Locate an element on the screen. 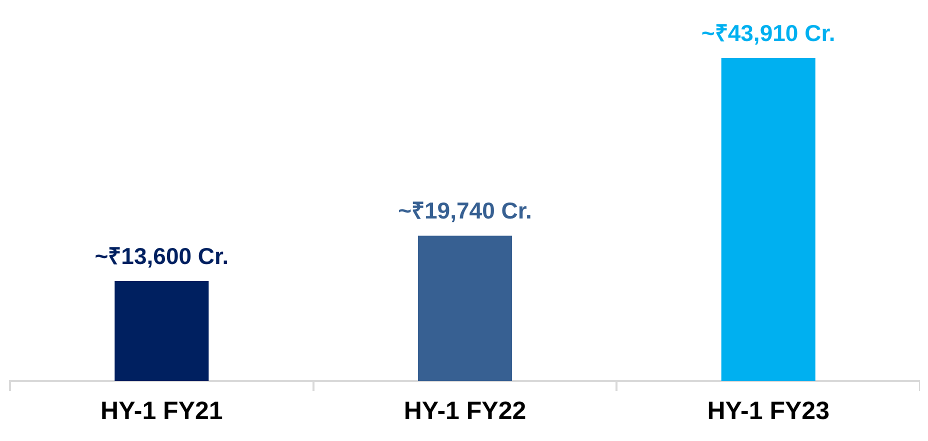  x-tick-label: HY-1 FY23 is located at coordinates (768, 410).